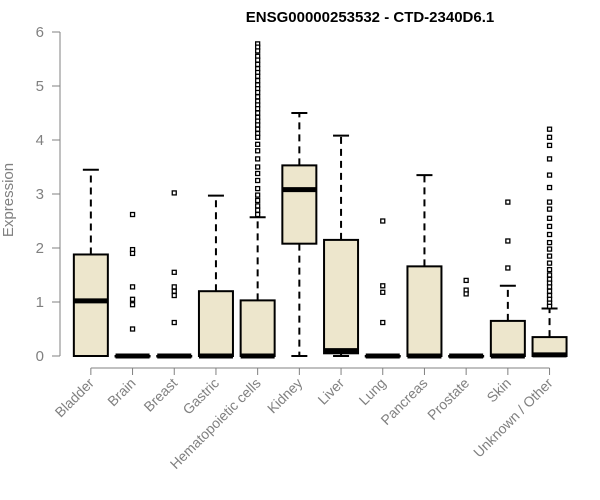 The width and height of the screenshot is (600, 500). I want to click on x-tick-label-5: Kidney, so click(285, 396).